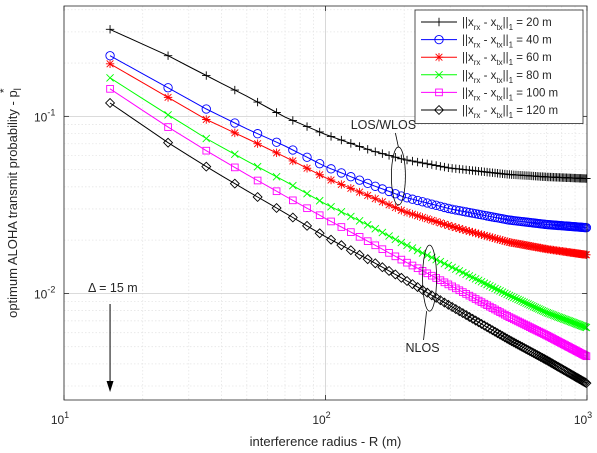 The height and width of the screenshot is (453, 597). What do you see at coordinates (532, 41) in the screenshot?
I see `legend-label-part: = 40 m` at bounding box center [532, 41].